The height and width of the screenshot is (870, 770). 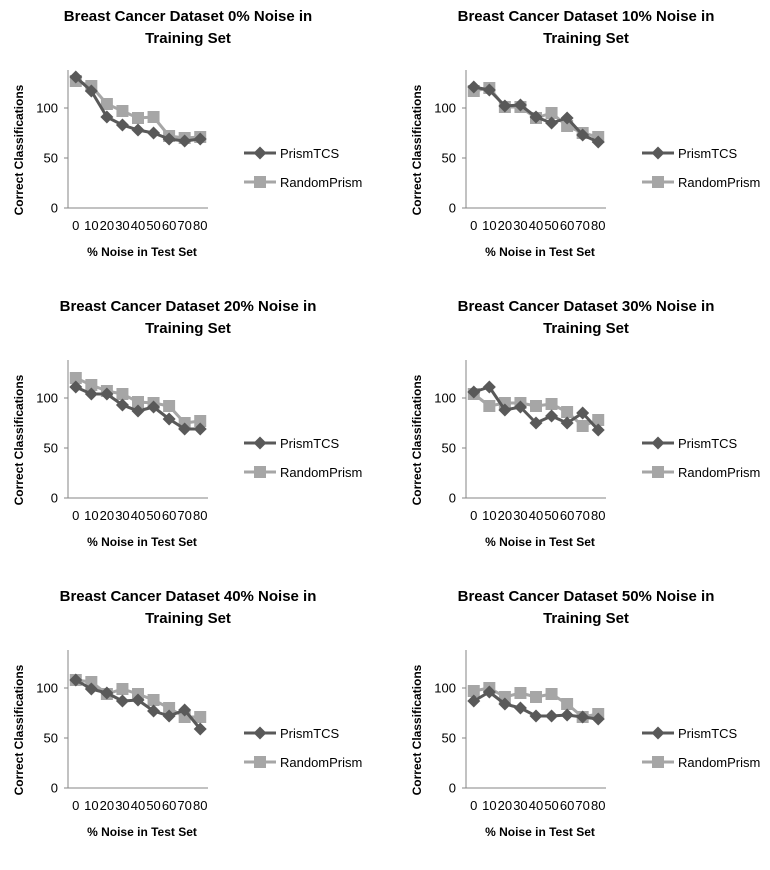 I want to click on chart-title: Breast Cancer Dataset 30% Noise in, so click(x=586, y=306).